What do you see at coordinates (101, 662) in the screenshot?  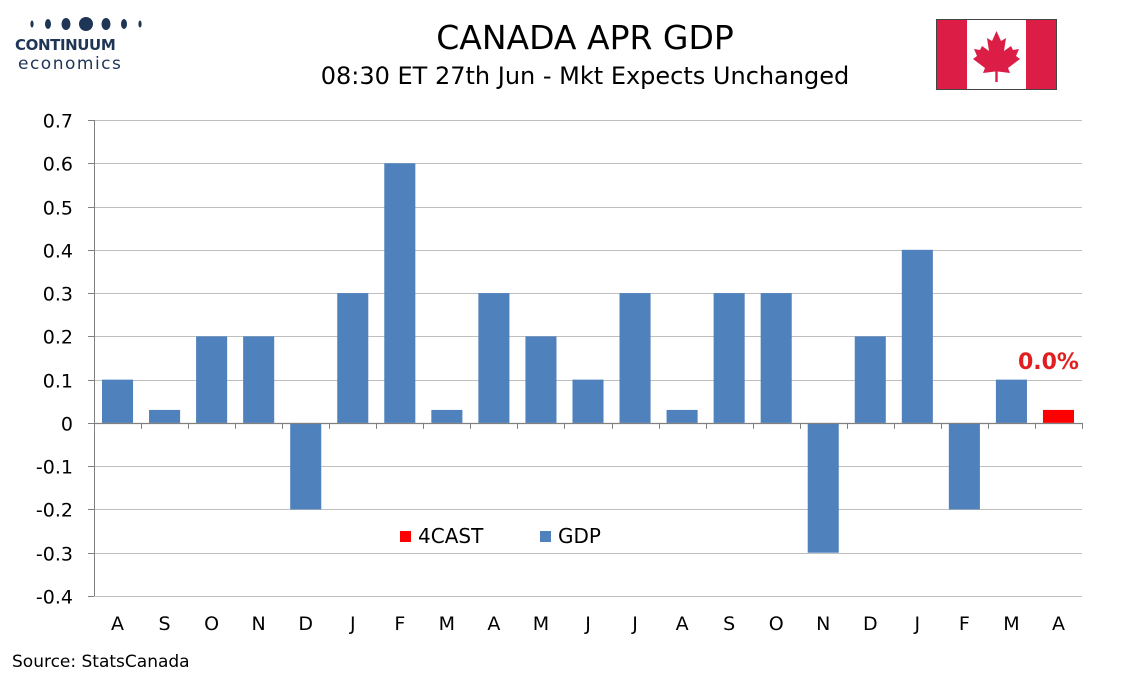 I see `source-note: Source: StatsCanada` at bounding box center [101, 662].